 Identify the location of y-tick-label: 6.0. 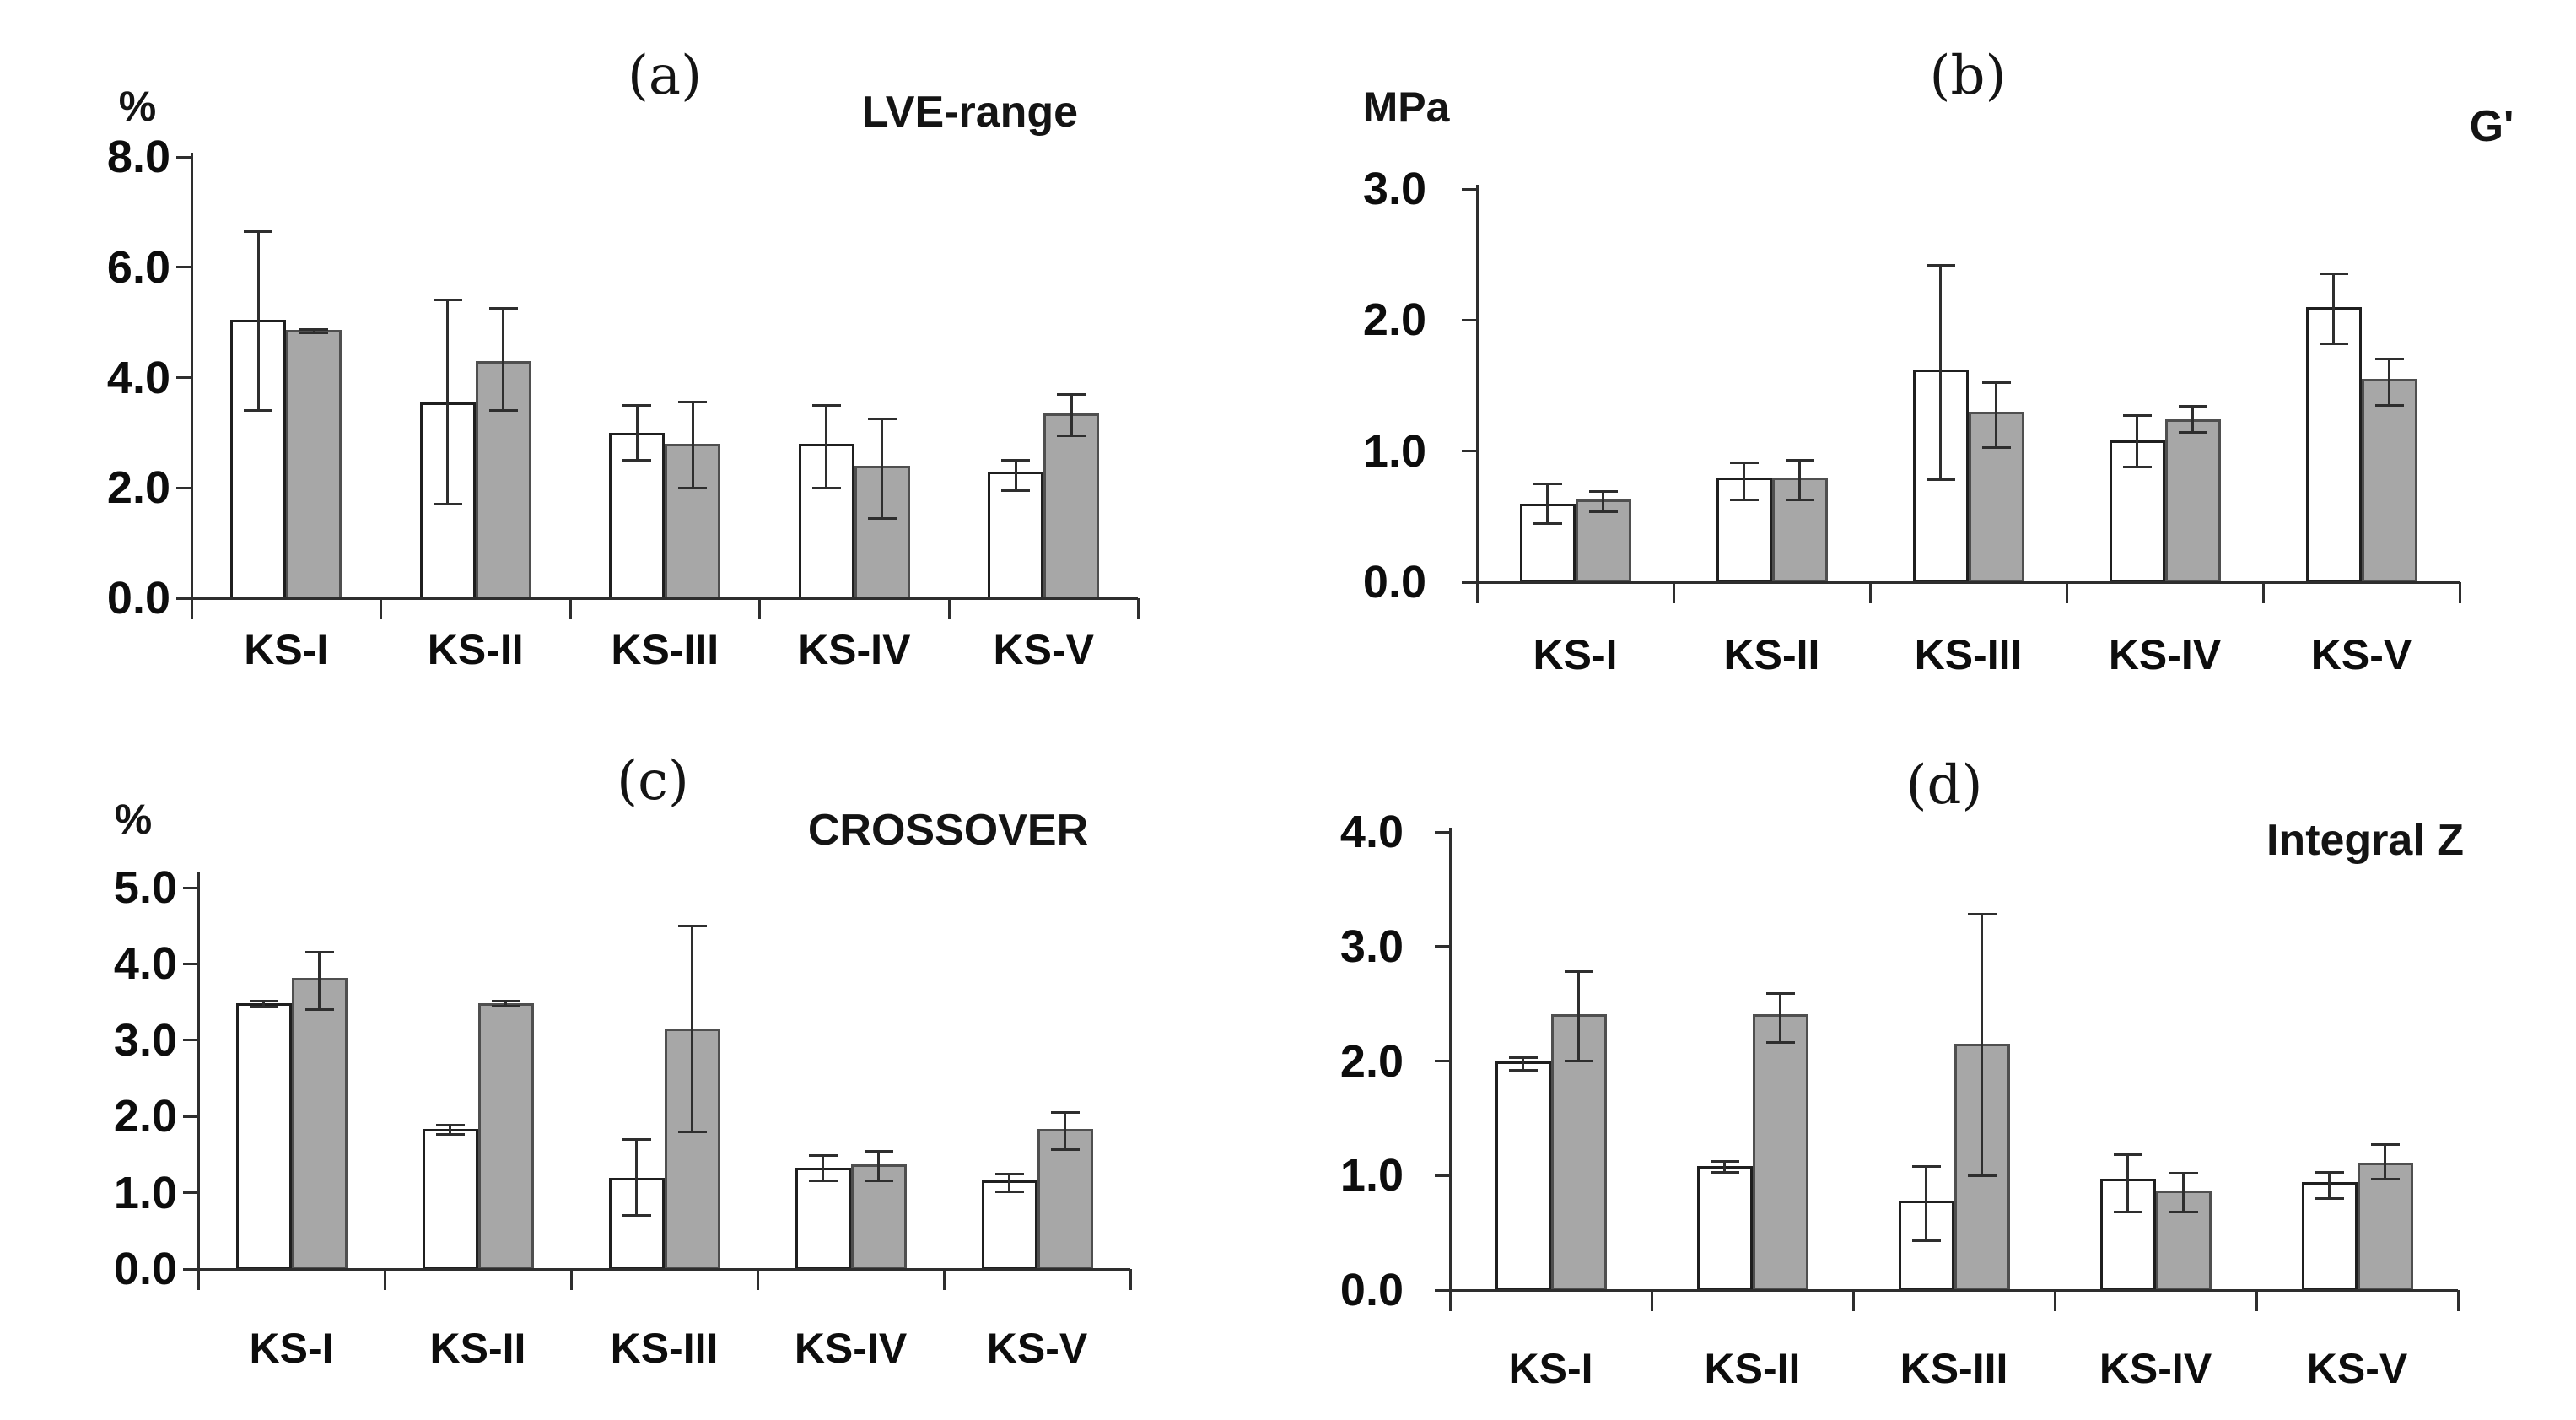
(138, 267).